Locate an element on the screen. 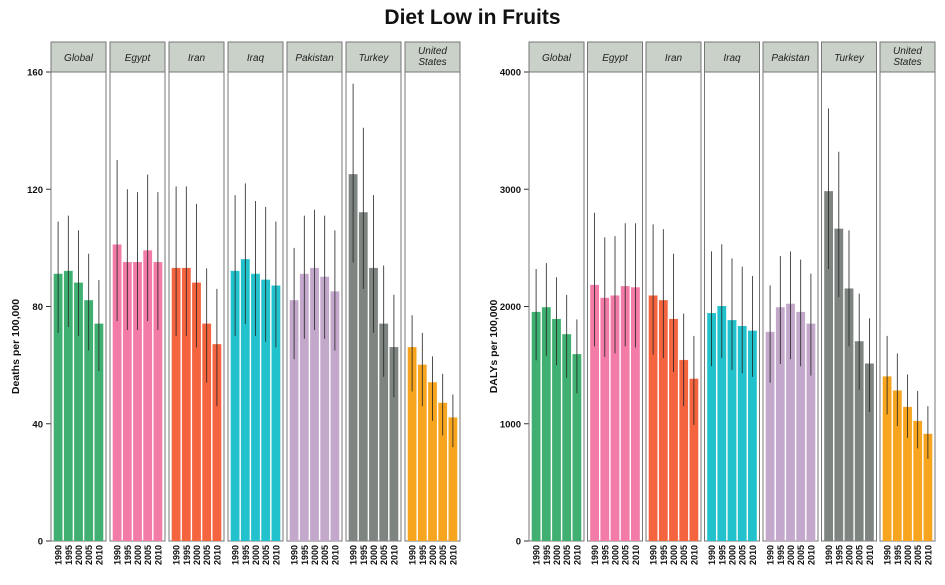 The height and width of the screenshot is (585, 945). y-tick-label: 1000 is located at coordinates (510, 424).